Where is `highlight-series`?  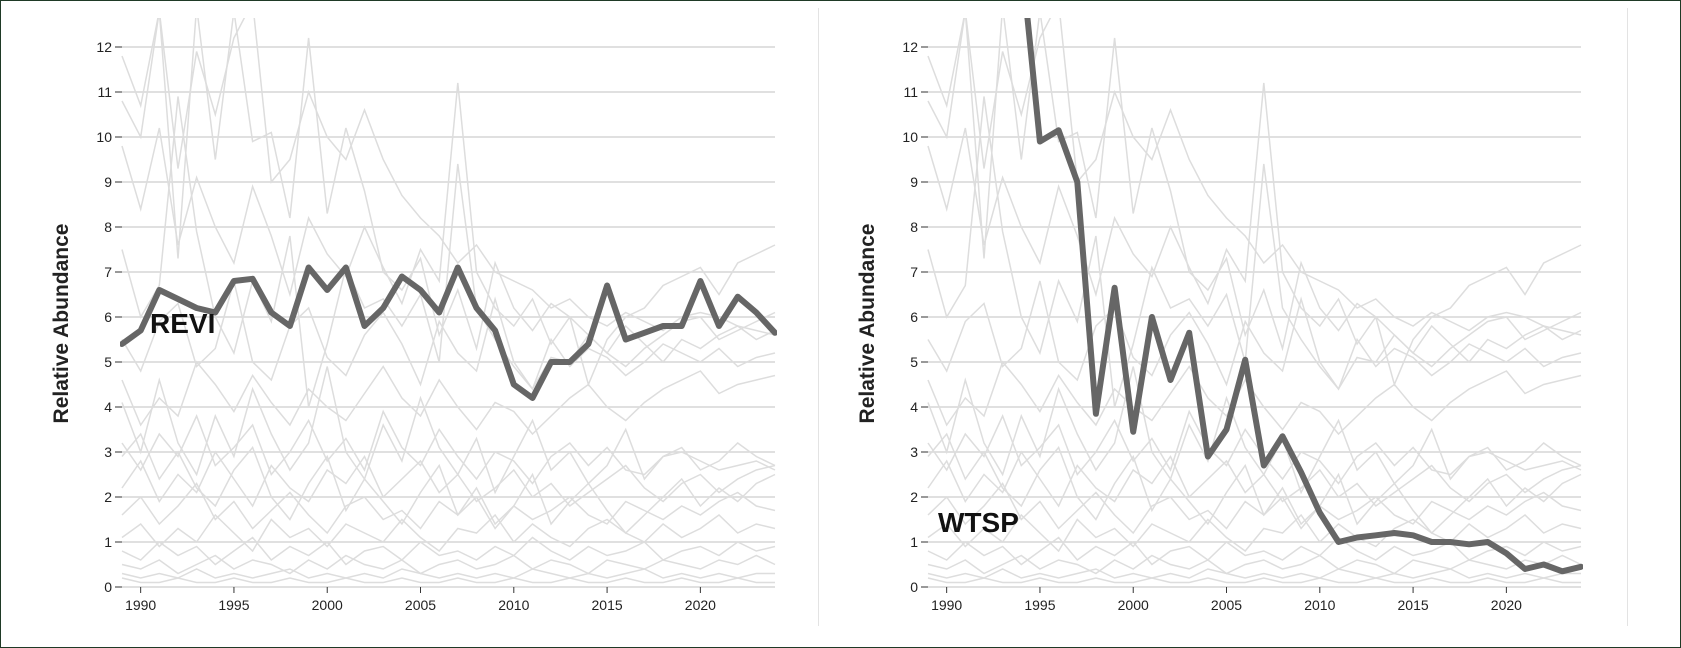
highlight-series is located at coordinates (448, 332).